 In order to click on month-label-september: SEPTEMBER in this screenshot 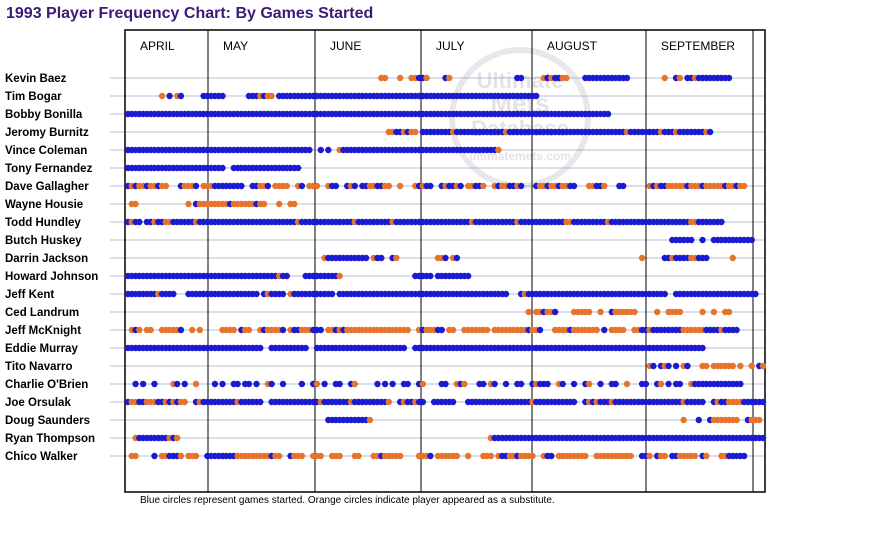, I will do `click(698, 46)`.